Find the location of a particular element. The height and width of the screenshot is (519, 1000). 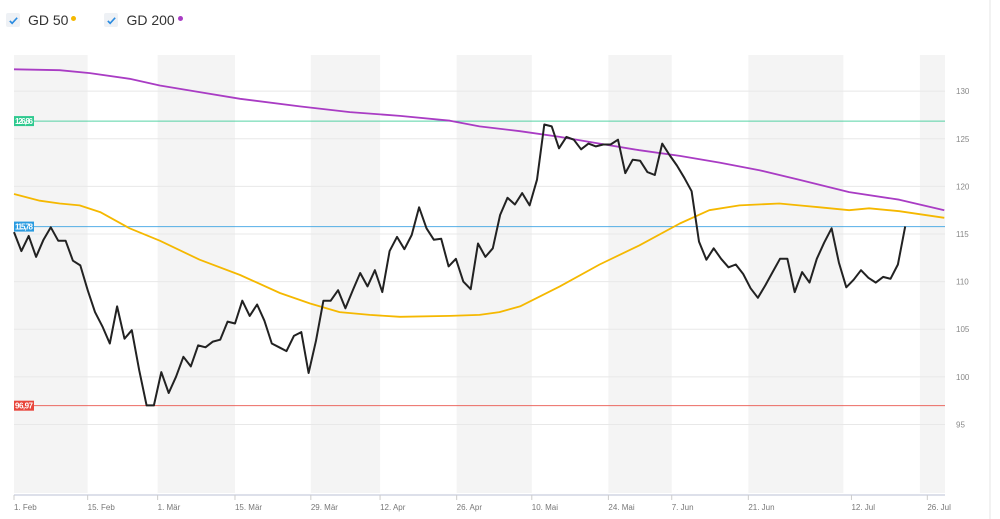

y-axis: 95 100 105 110 115 120 125 130 is located at coordinates (963, 258).